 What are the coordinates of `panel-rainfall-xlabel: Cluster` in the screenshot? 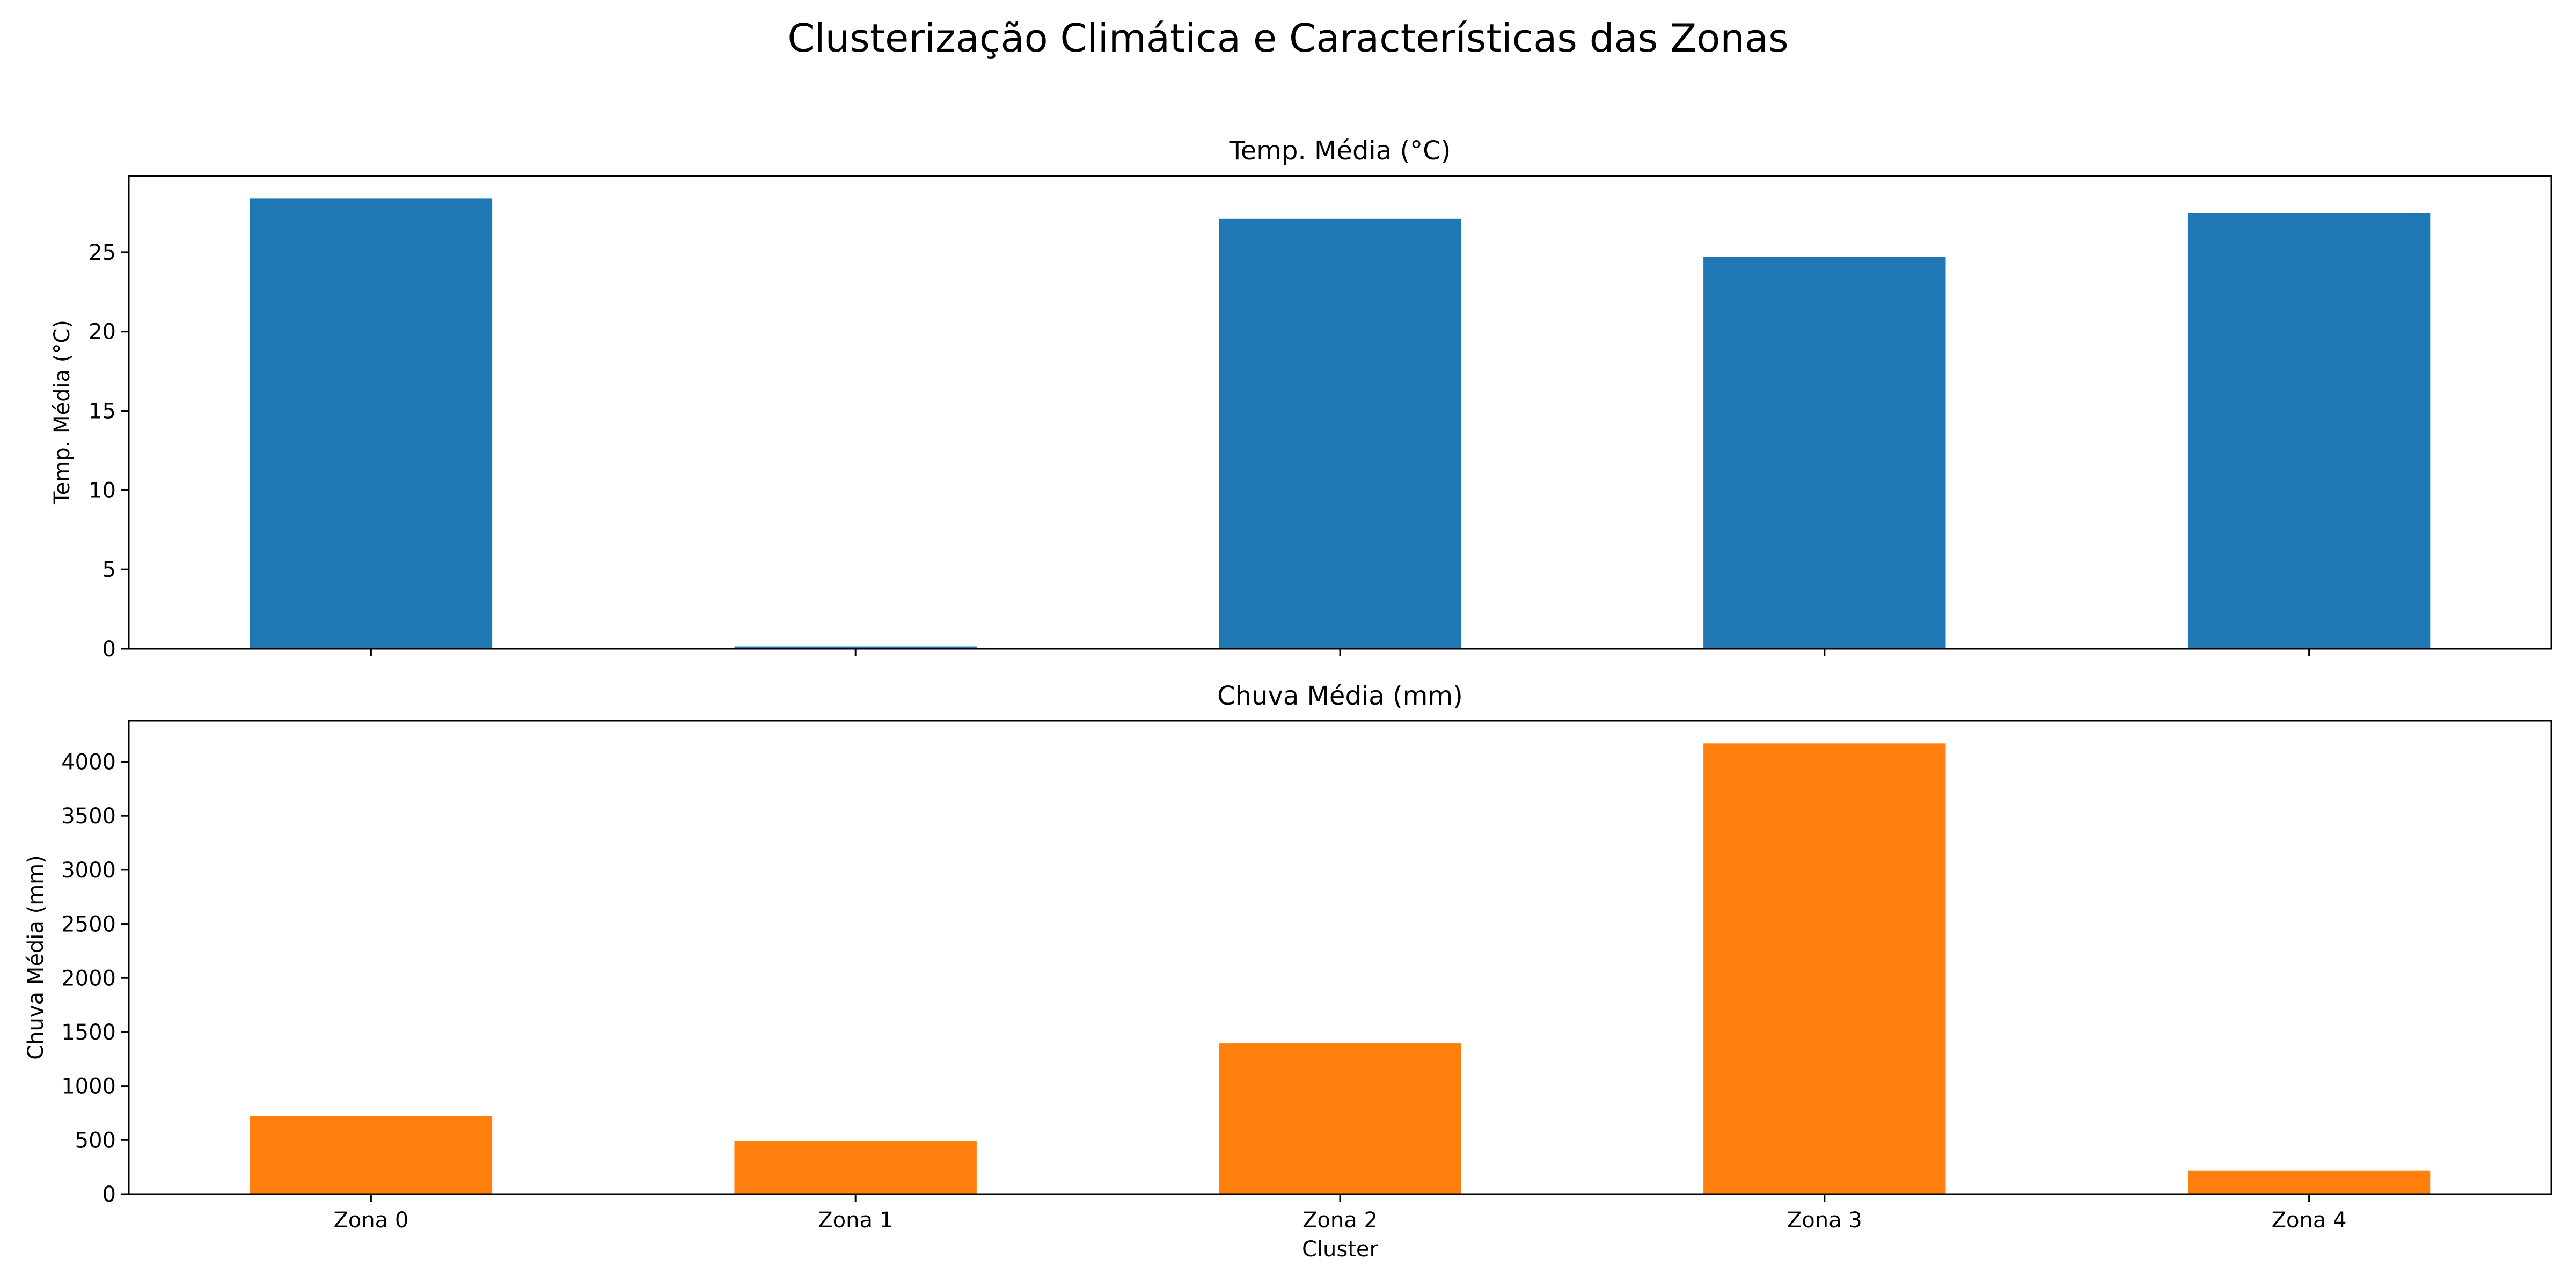 It's located at (1340, 1249).